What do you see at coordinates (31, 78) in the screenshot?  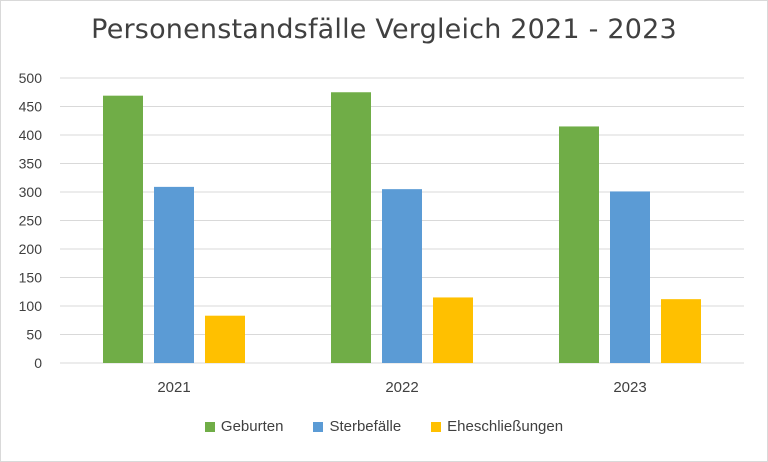 I see `y-tick-label: 500` at bounding box center [31, 78].